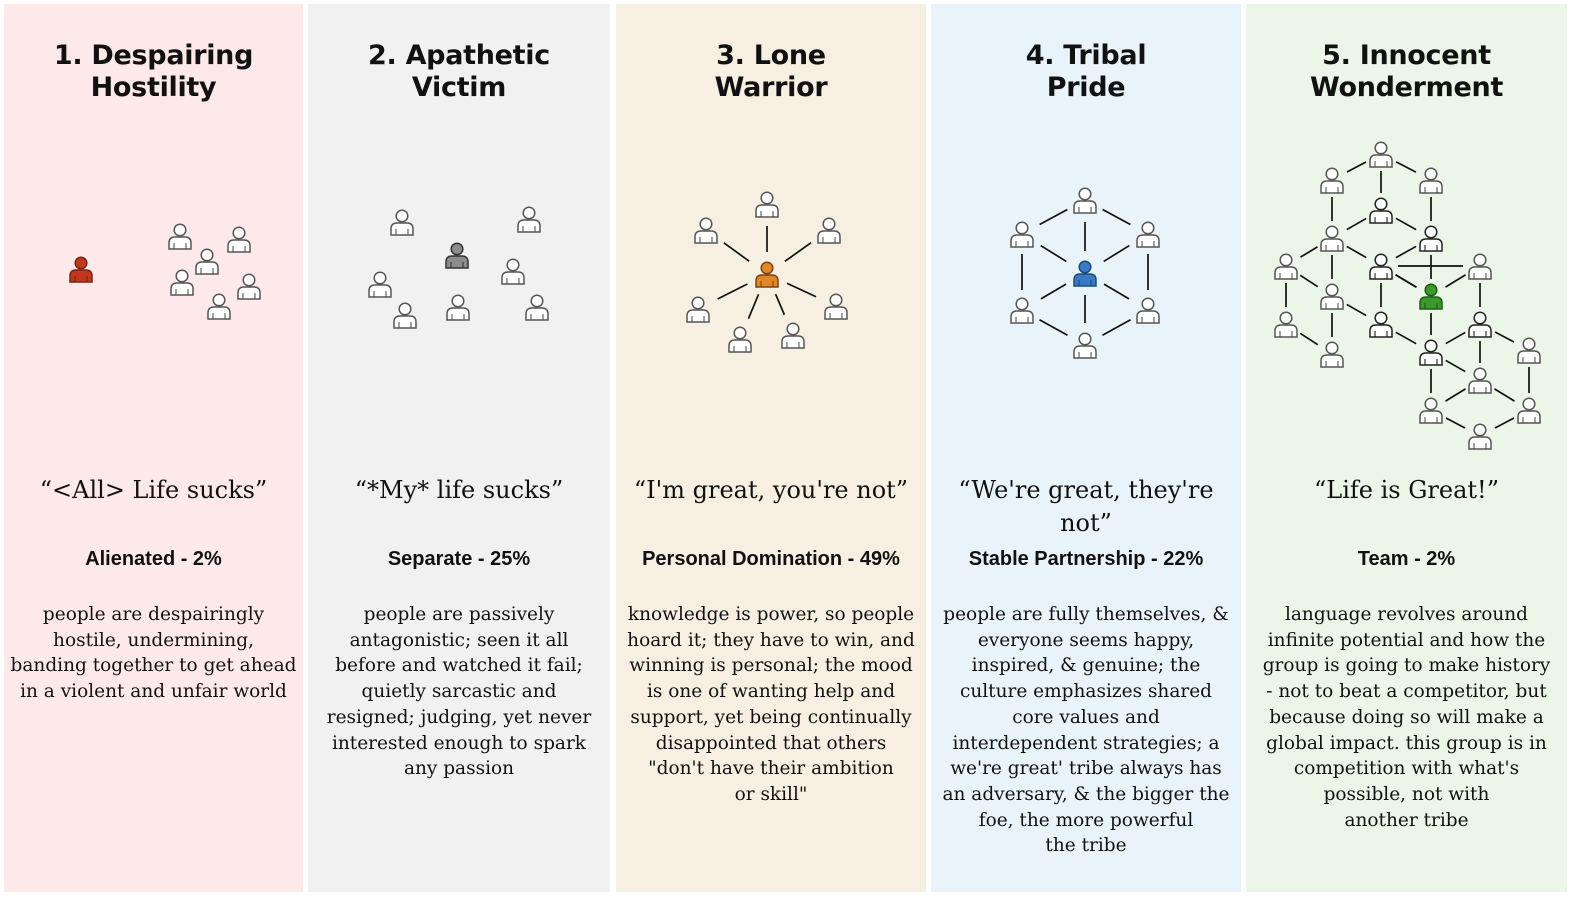 The image size is (1579, 901). Describe the element at coordinates (459, 490) in the screenshot. I see `stage-quote: “*My* life sucks”` at that location.